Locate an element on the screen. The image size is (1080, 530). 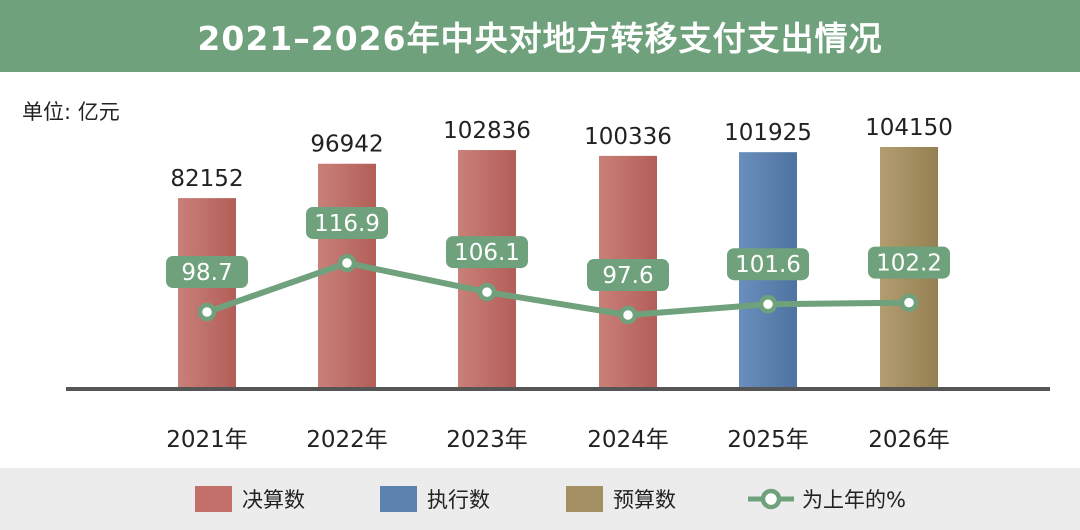
bar-value-label: 82152 is located at coordinates (206, 179).